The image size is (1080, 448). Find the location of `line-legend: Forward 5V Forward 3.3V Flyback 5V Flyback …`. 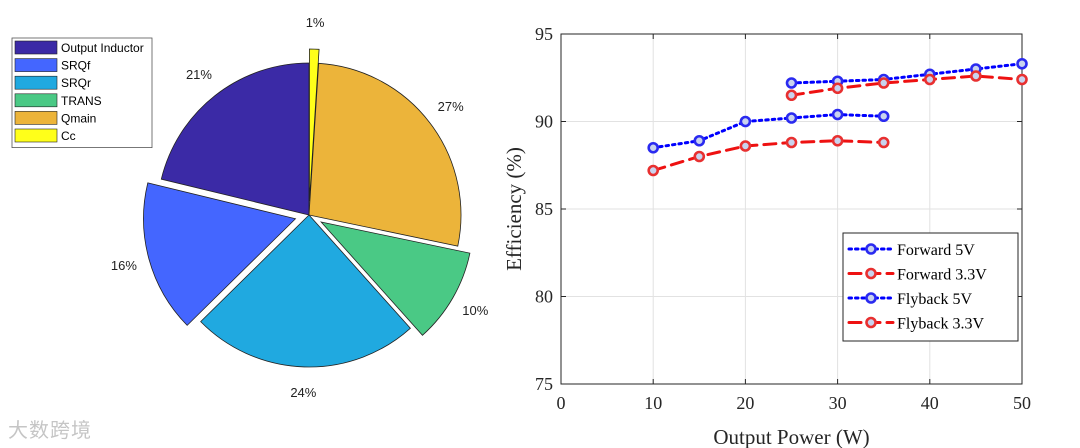

line-legend: Forward 5V Forward 3.3V Flyback 5V Flyback … is located at coordinates (930, 287).